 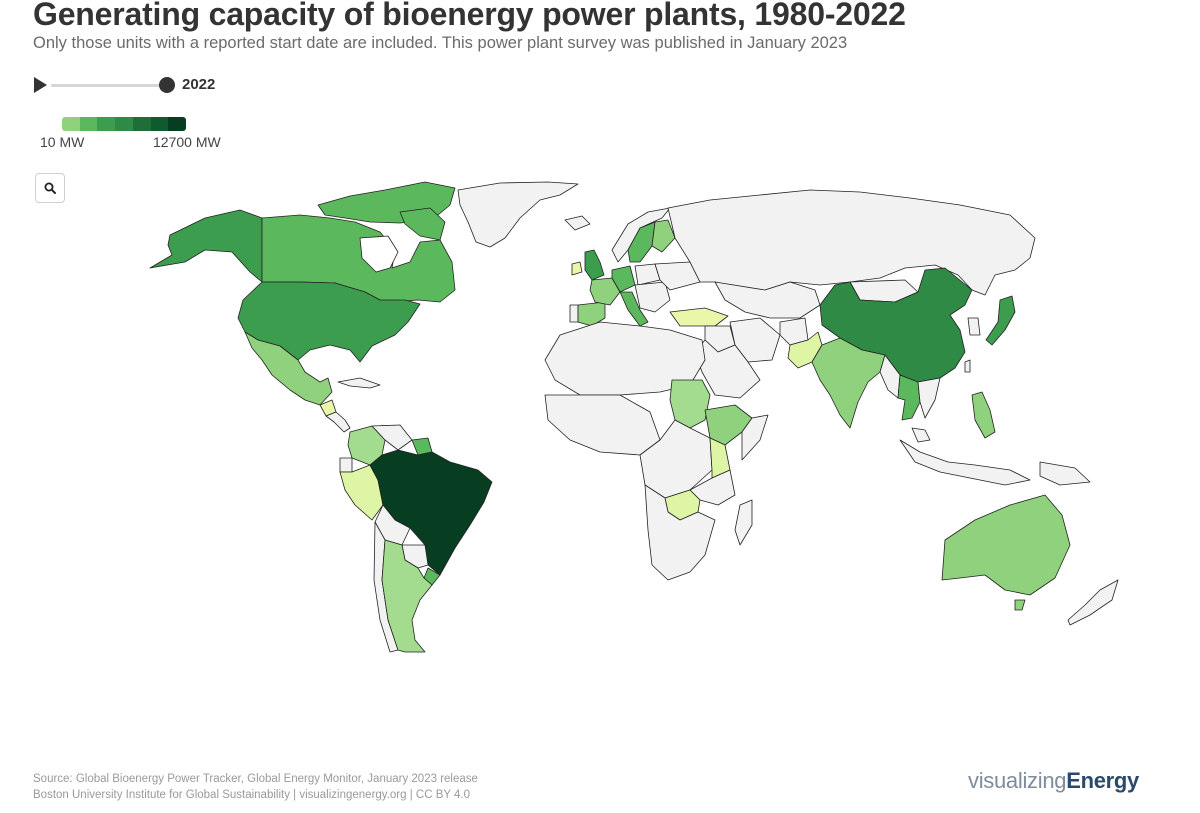 What do you see at coordinates (187, 142) in the screenshot?
I see `legend-max-label: 12700 MW` at bounding box center [187, 142].